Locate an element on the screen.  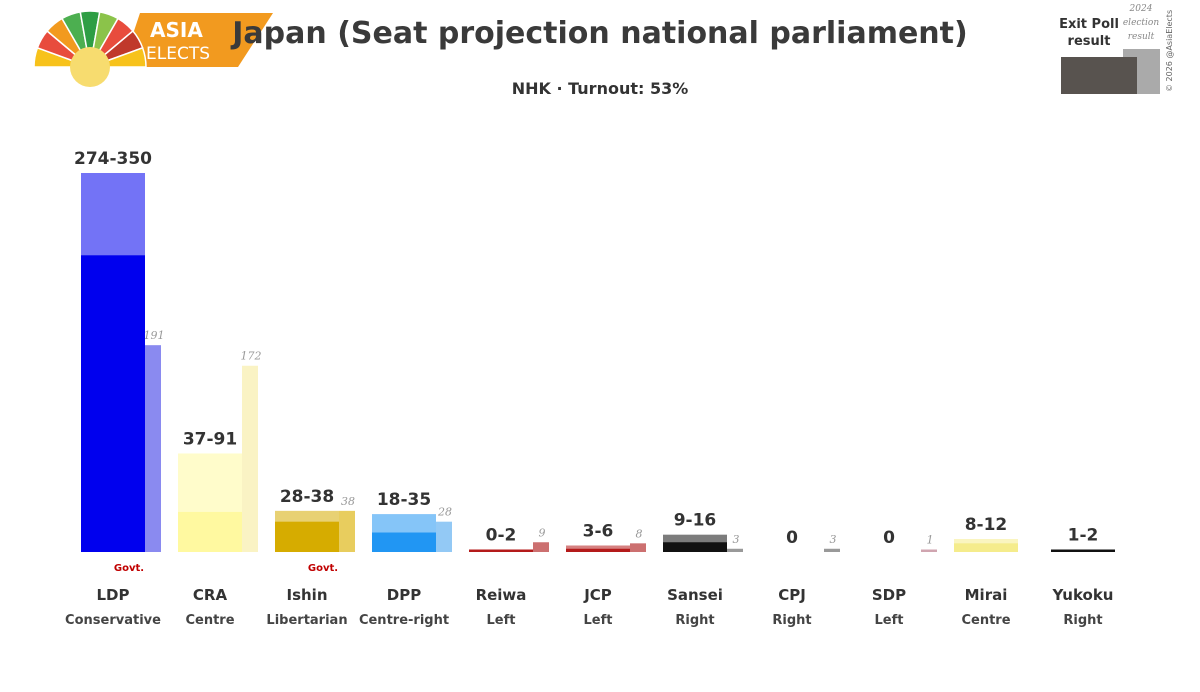
prev-bar-dpp is located at coordinates (444, 536).